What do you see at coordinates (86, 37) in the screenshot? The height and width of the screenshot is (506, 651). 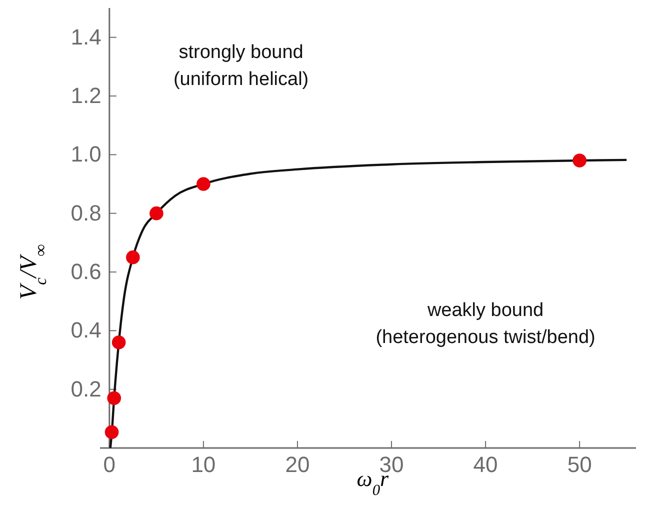 I see `y-tick-label: 1.4` at bounding box center [86, 37].